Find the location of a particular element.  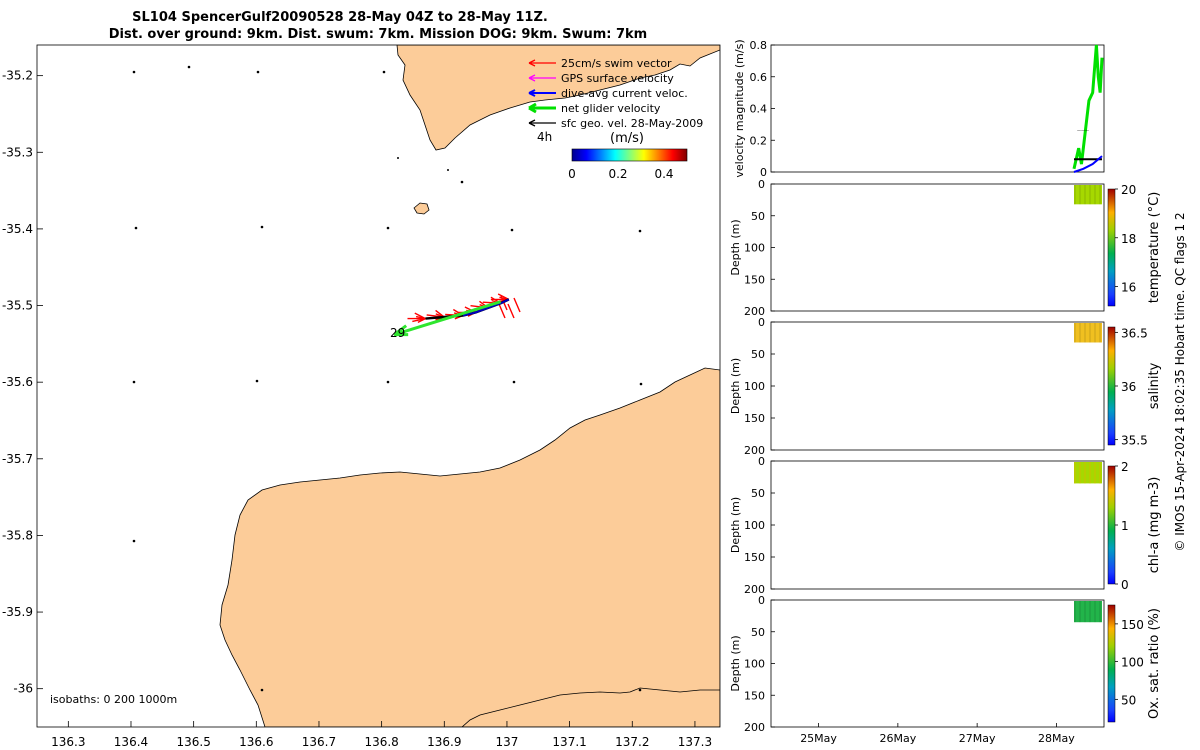

map-y-tick-label: -35.7 is located at coordinates (17, 459).